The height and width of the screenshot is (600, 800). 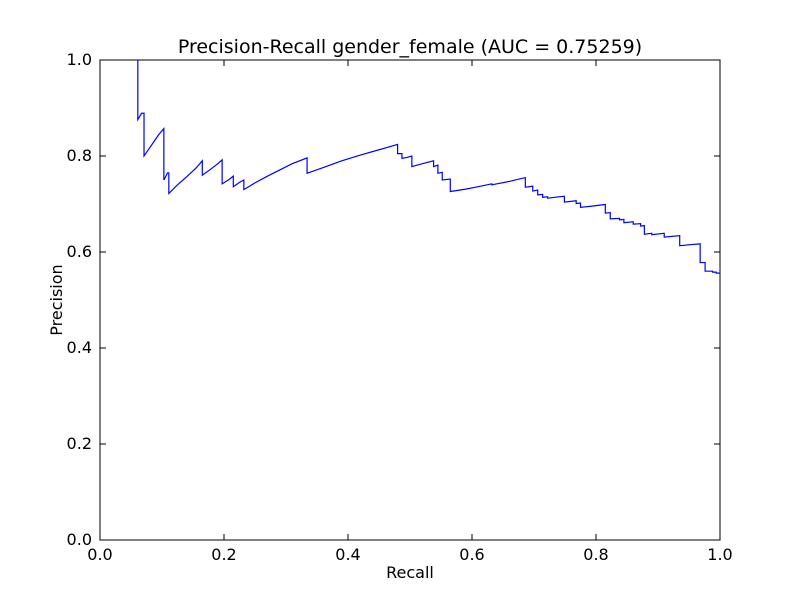 What do you see at coordinates (223, 554) in the screenshot?
I see `x-tick-label: 0.2` at bounding box center [223, 554].